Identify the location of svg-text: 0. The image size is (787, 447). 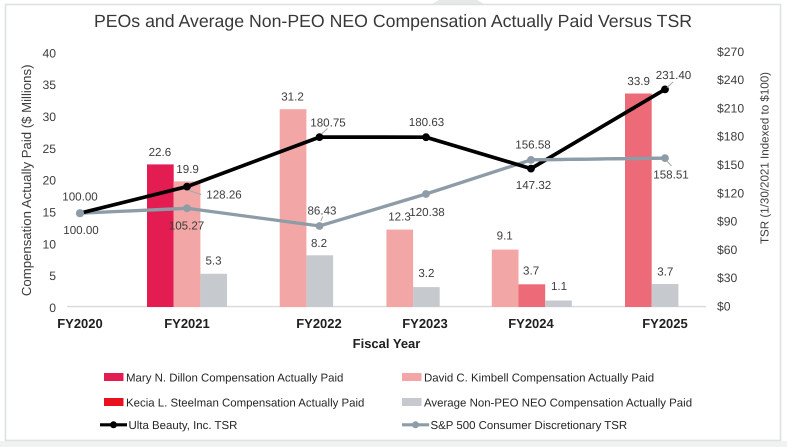
(52, 308).